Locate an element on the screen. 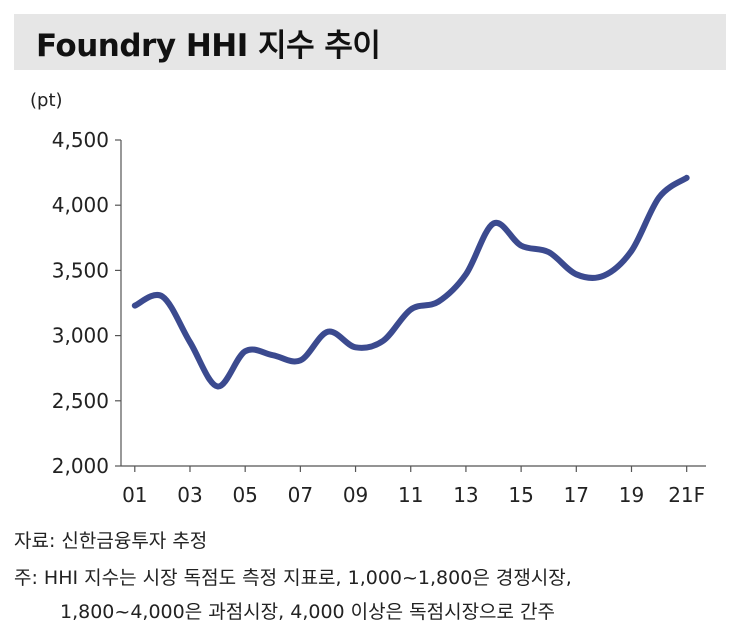 The height and width of the screenshot is (632, 734). y-tick-label: 4,500 is located at coordinates (80, 140).